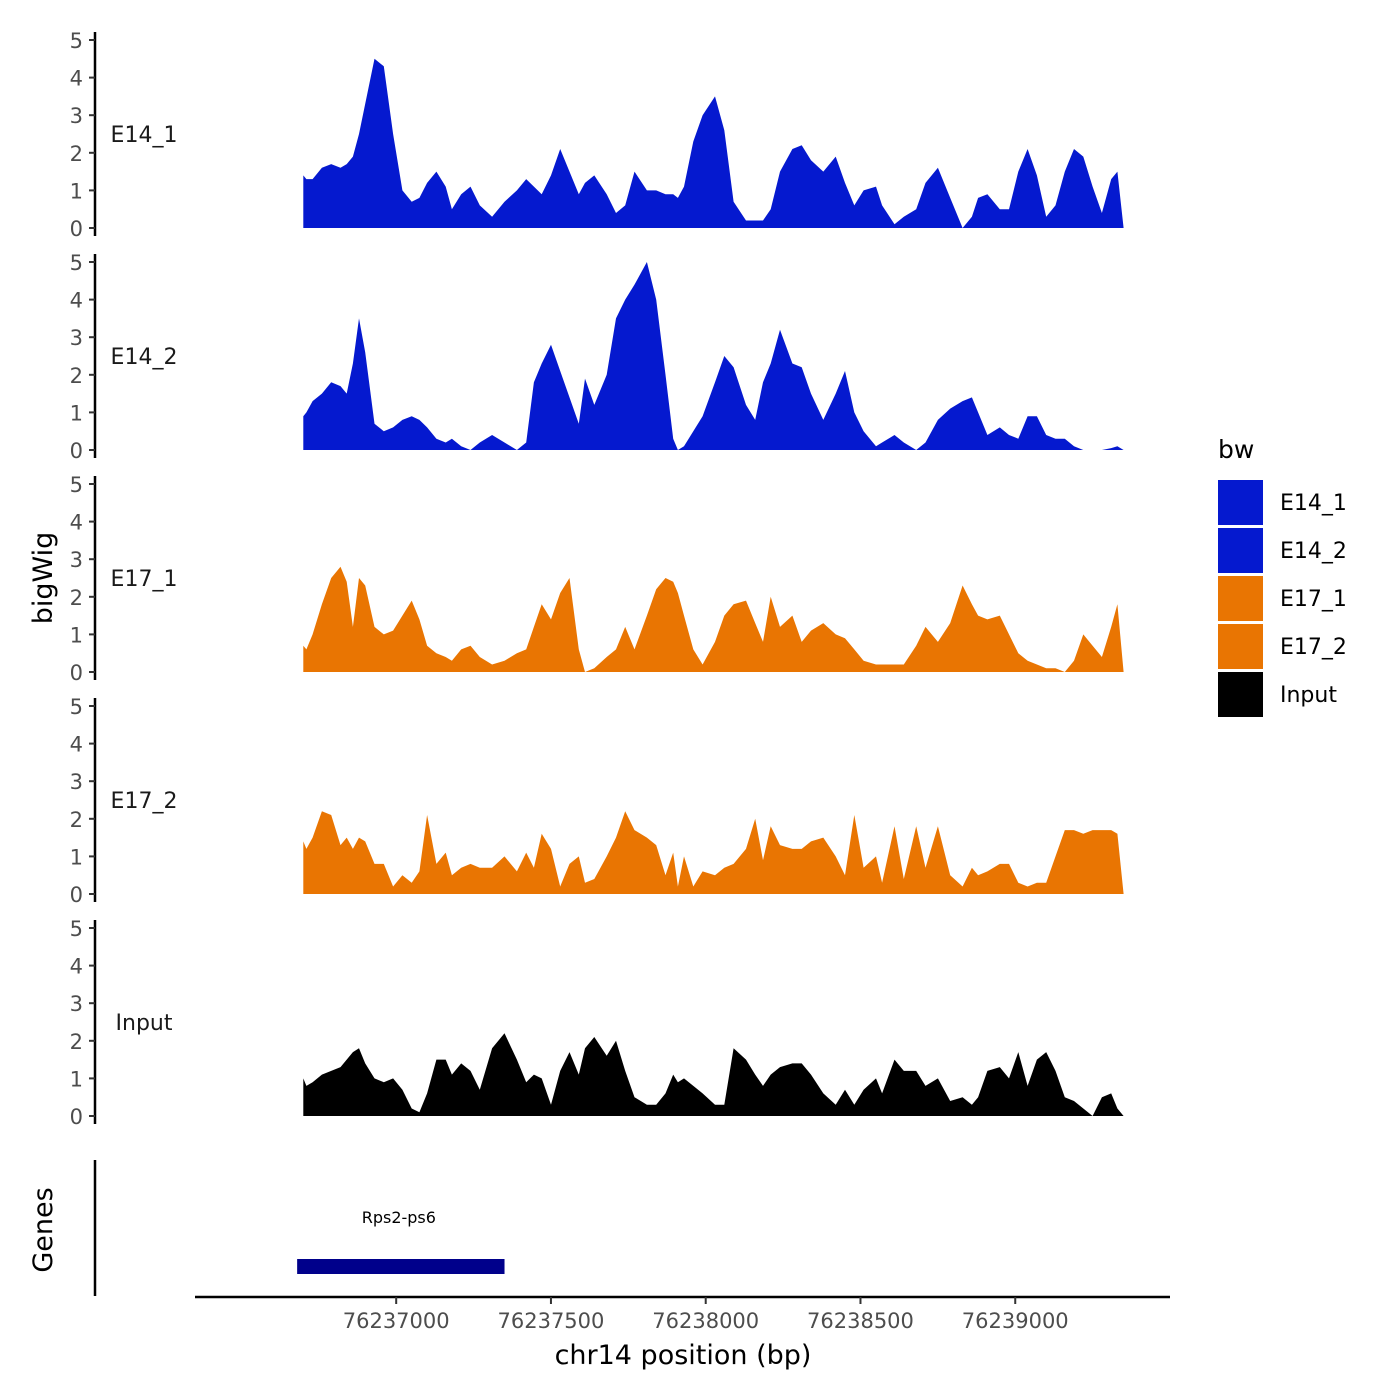 This screenshot has width=1400, height=1400. What do you see at coordinates (1236, 449) in the screenshot?
I see `legend-title: bw` at bounding box center [1236, 449].